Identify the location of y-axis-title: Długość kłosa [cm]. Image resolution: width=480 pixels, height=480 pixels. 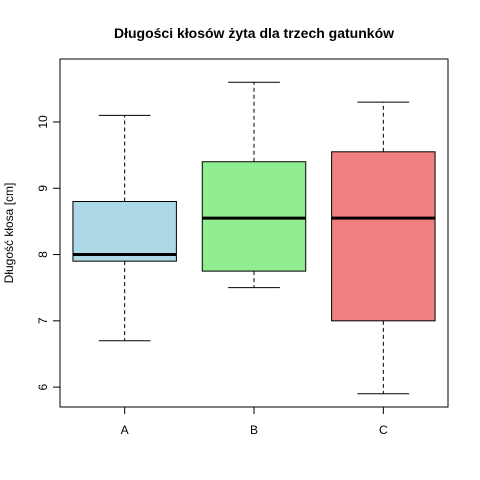
(9, 233).